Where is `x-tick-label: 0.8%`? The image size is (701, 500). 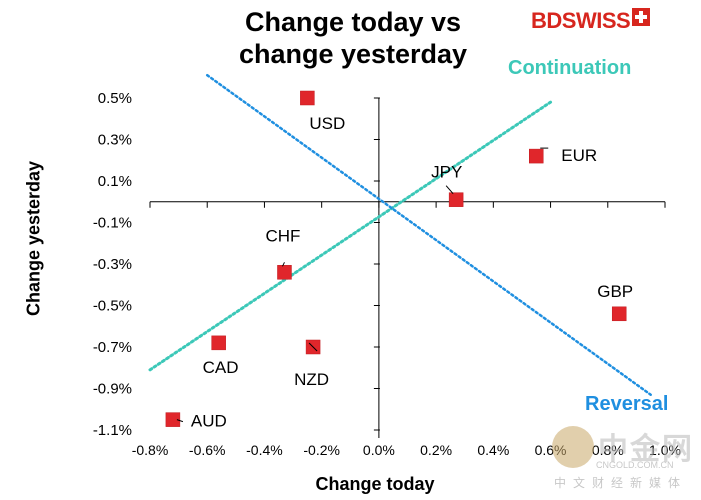
x-tick-label: 0.8% is located at coordinates (608, 450).